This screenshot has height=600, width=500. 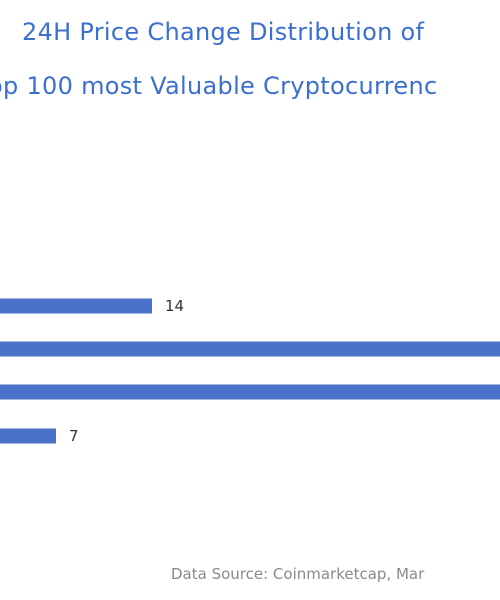 I want to click on bar-value-label-4: 7, so click(x=74, y=436).